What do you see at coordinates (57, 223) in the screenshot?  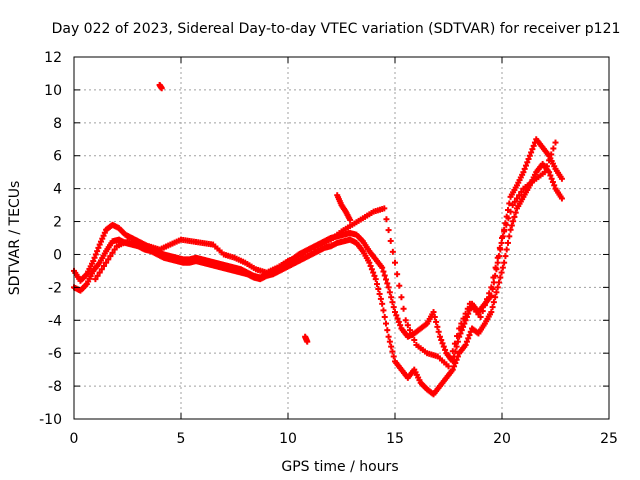 I see `y-tick-label: 2` at bounding box center [57, 223].